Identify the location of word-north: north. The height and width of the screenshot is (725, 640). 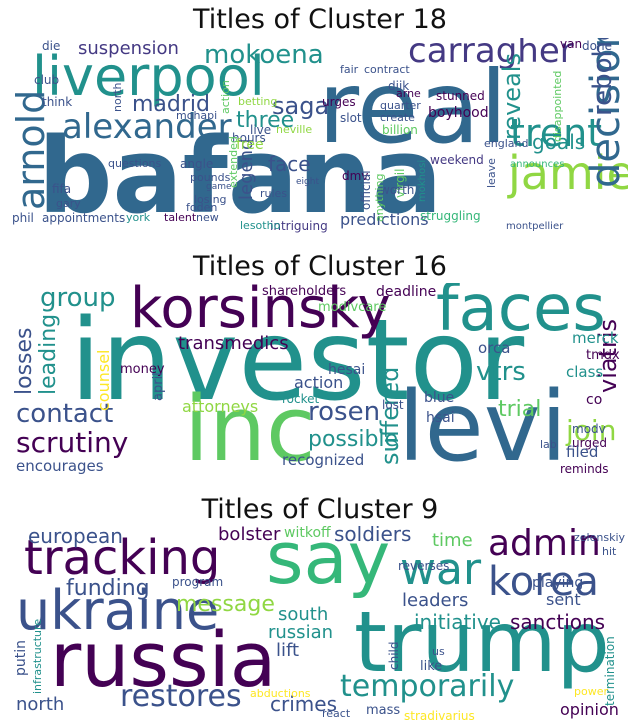
(40, 704).